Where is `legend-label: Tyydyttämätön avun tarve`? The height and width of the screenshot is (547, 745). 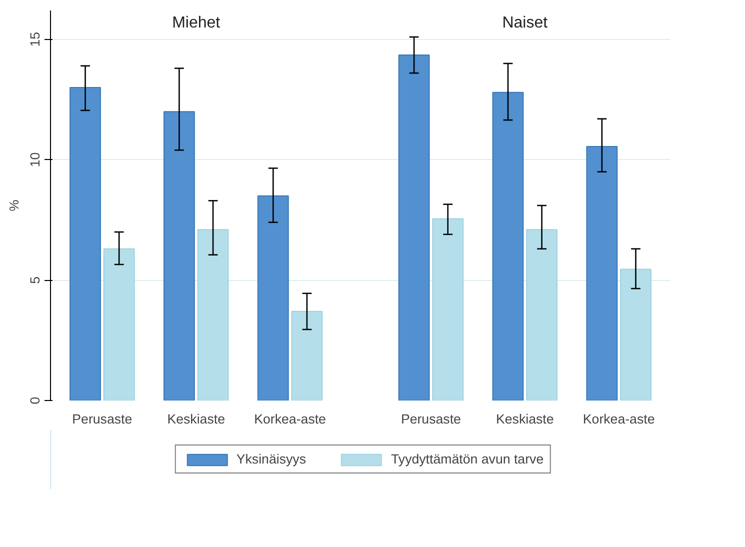 legend-label: Tyydyttämätön avun tarve is located at coordinates (467, 459).